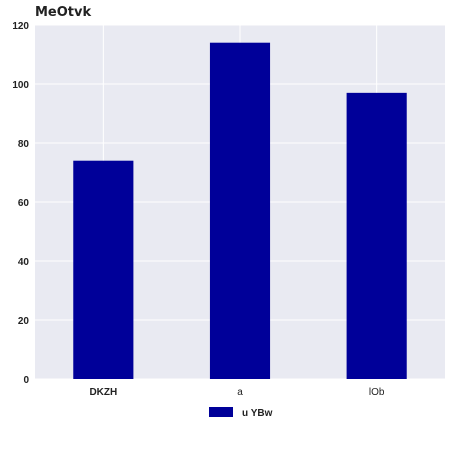  I want to click on bar-a, so click(240, 210).